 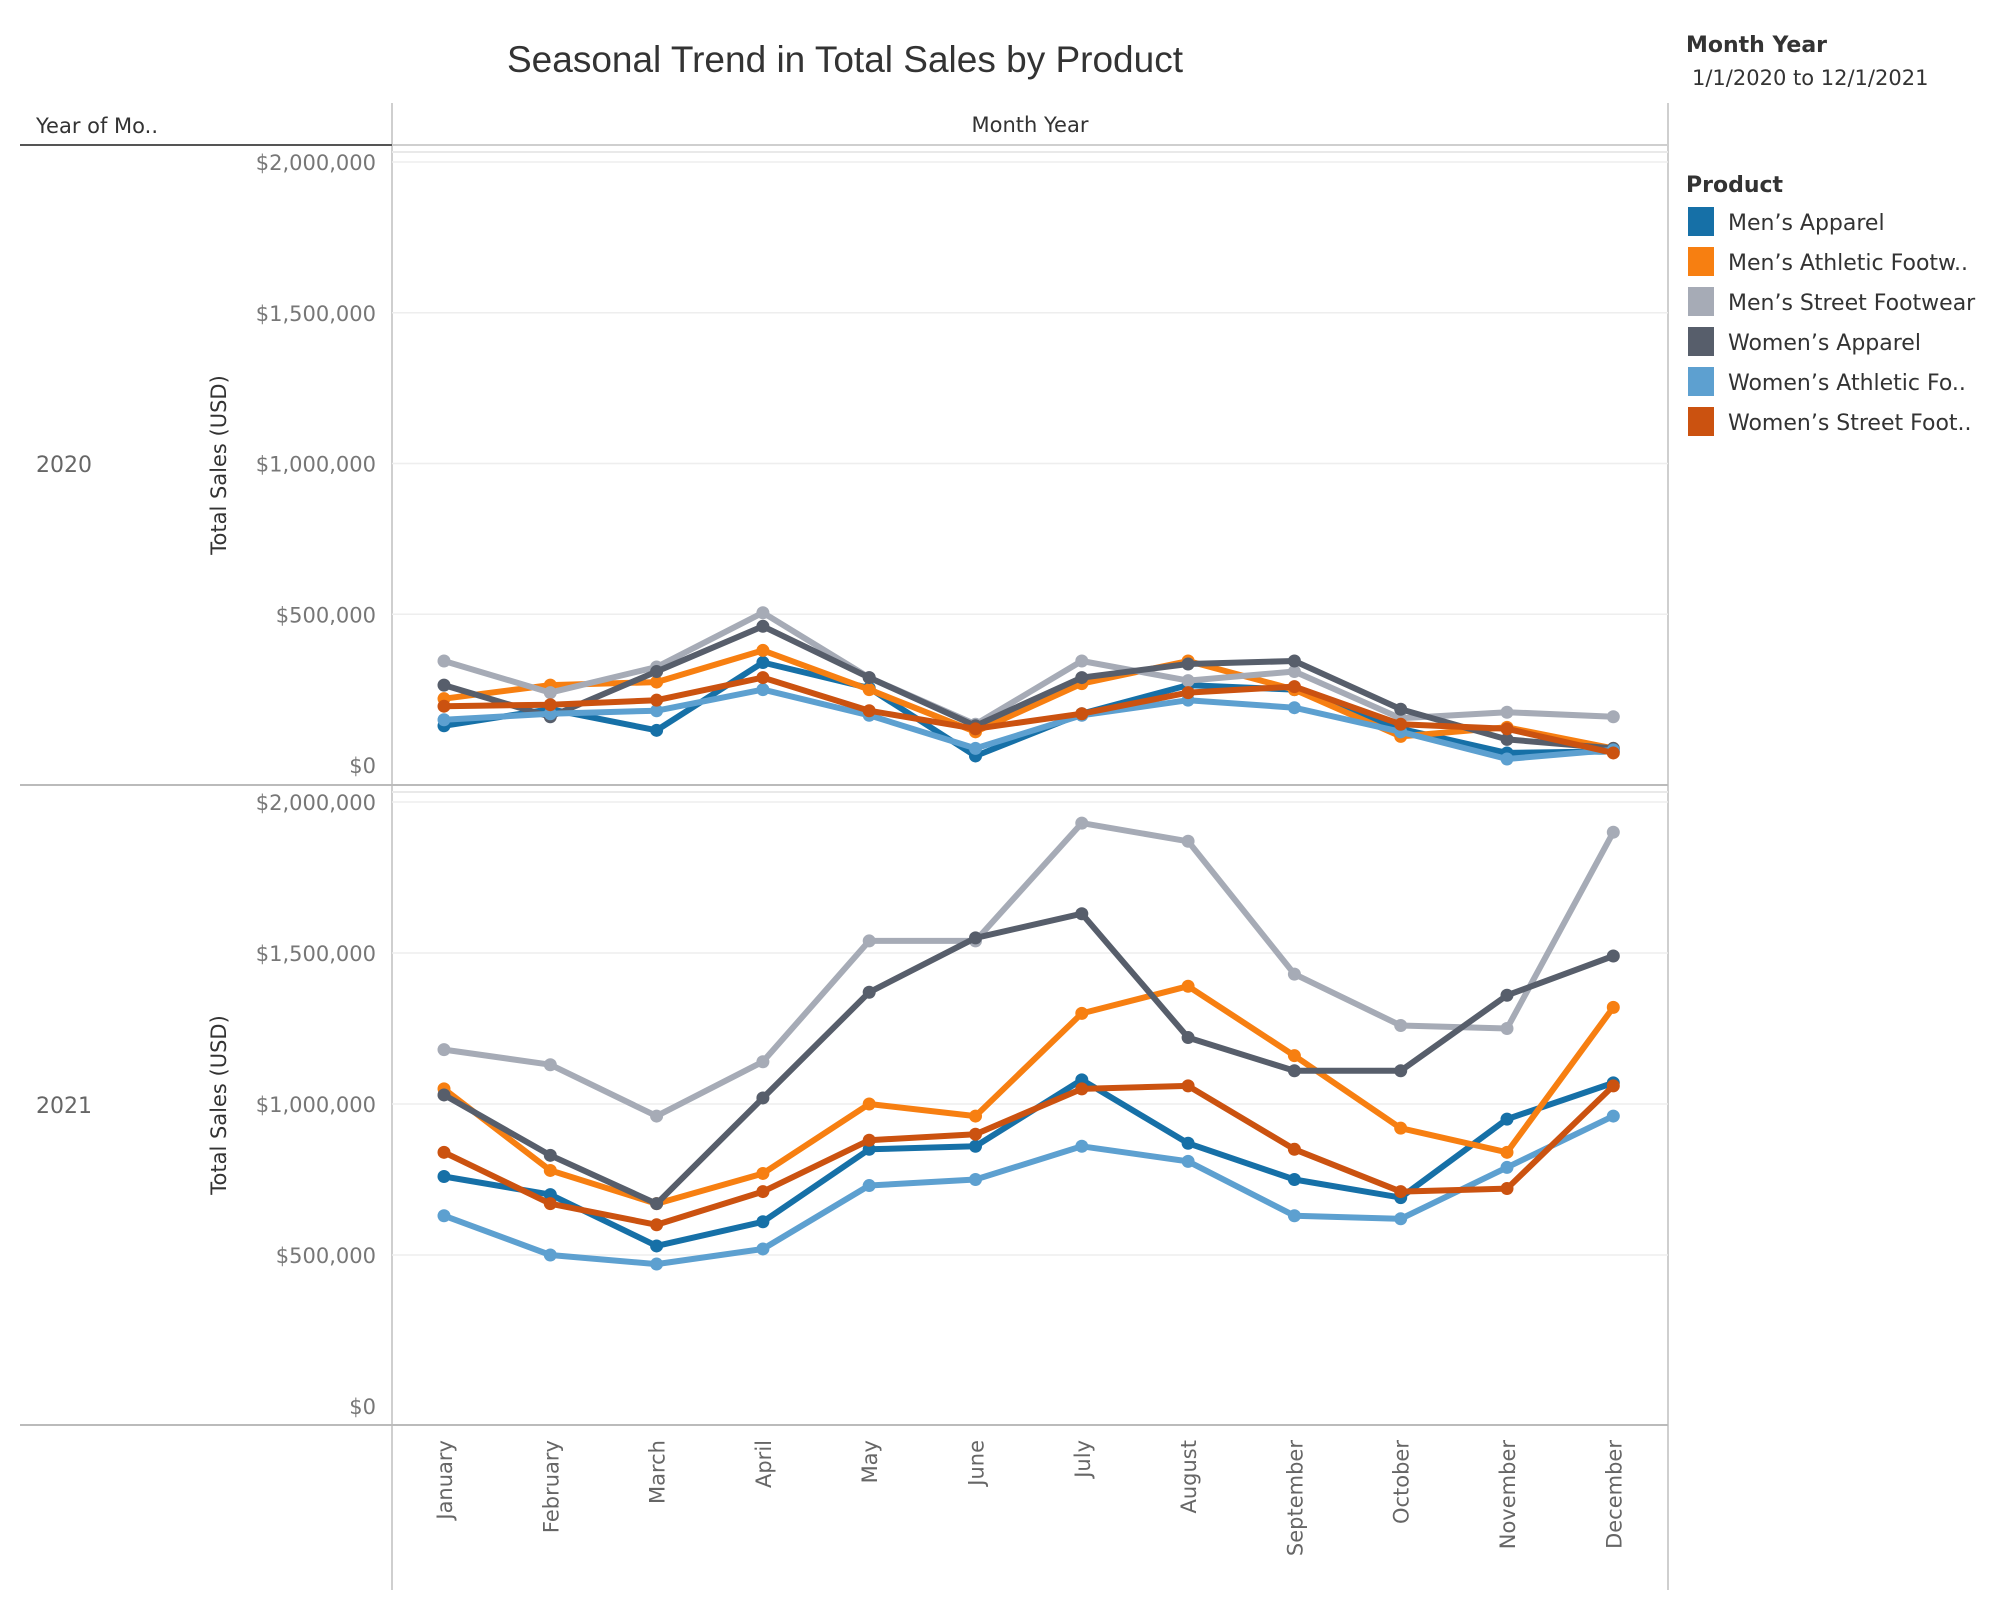 What do you see at coordinates (1804, 341) in the screenshot?
I see `legend-item-womens-apparel: Women’s Apparel` at bounding box center [1804, 341].